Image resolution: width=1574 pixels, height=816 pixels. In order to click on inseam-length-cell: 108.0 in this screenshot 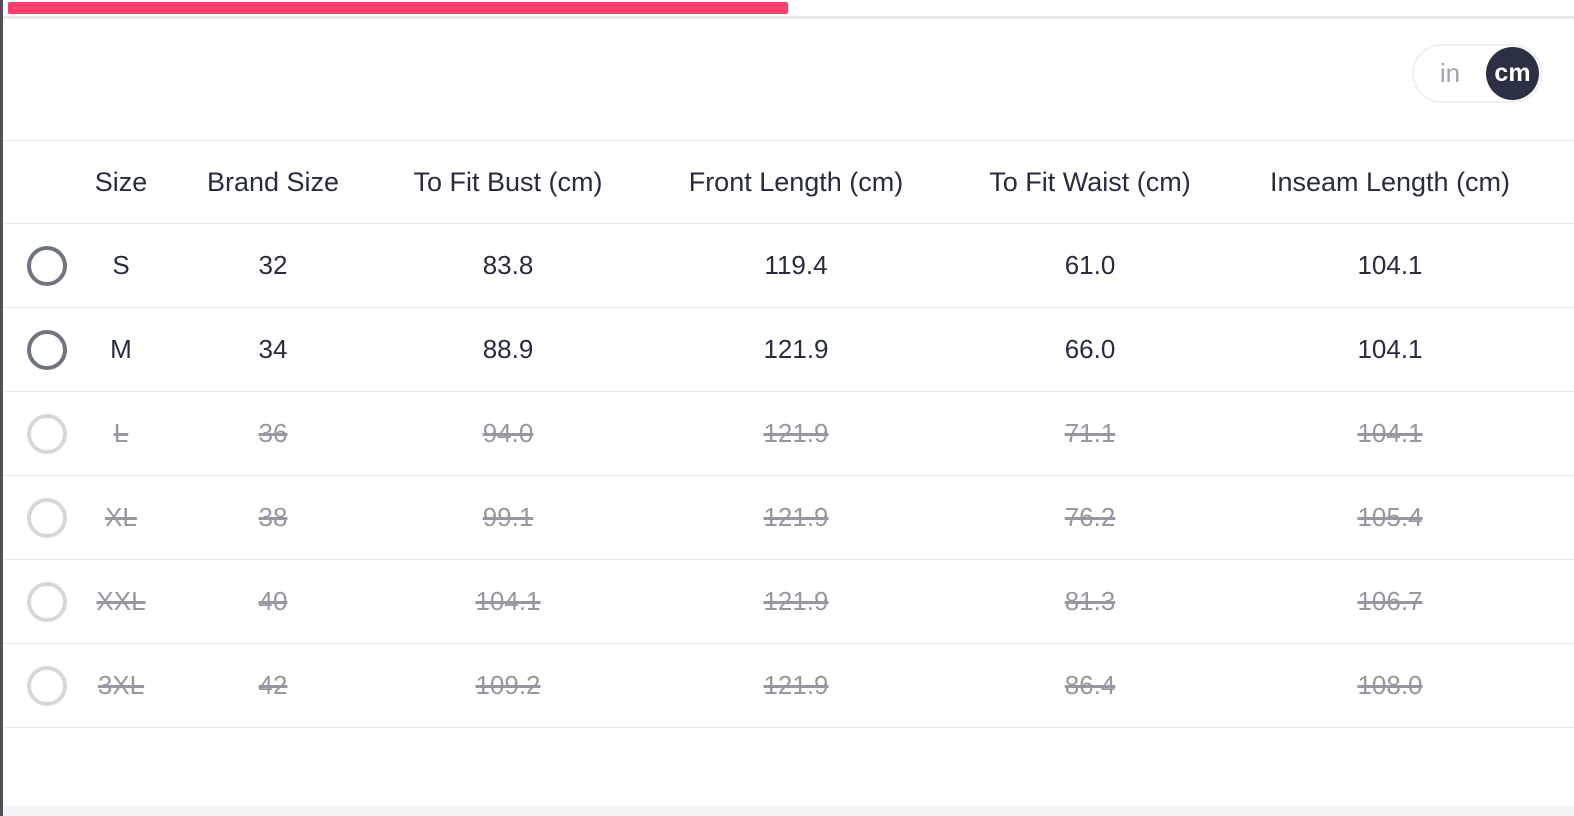, I will do `click(1390, 685)`.